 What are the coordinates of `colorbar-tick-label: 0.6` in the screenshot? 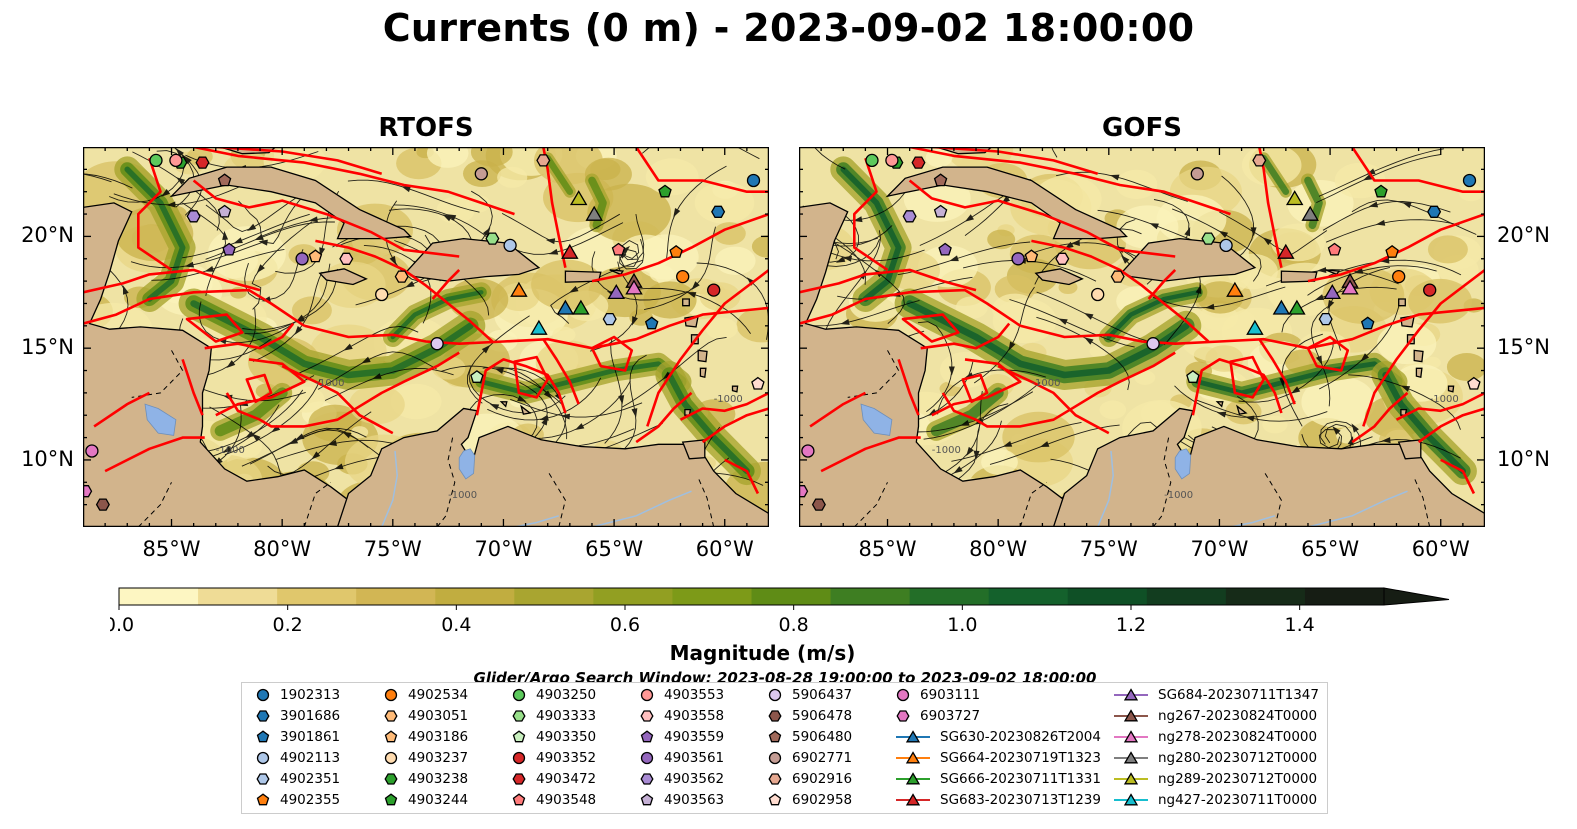 It's located at (625, 625).